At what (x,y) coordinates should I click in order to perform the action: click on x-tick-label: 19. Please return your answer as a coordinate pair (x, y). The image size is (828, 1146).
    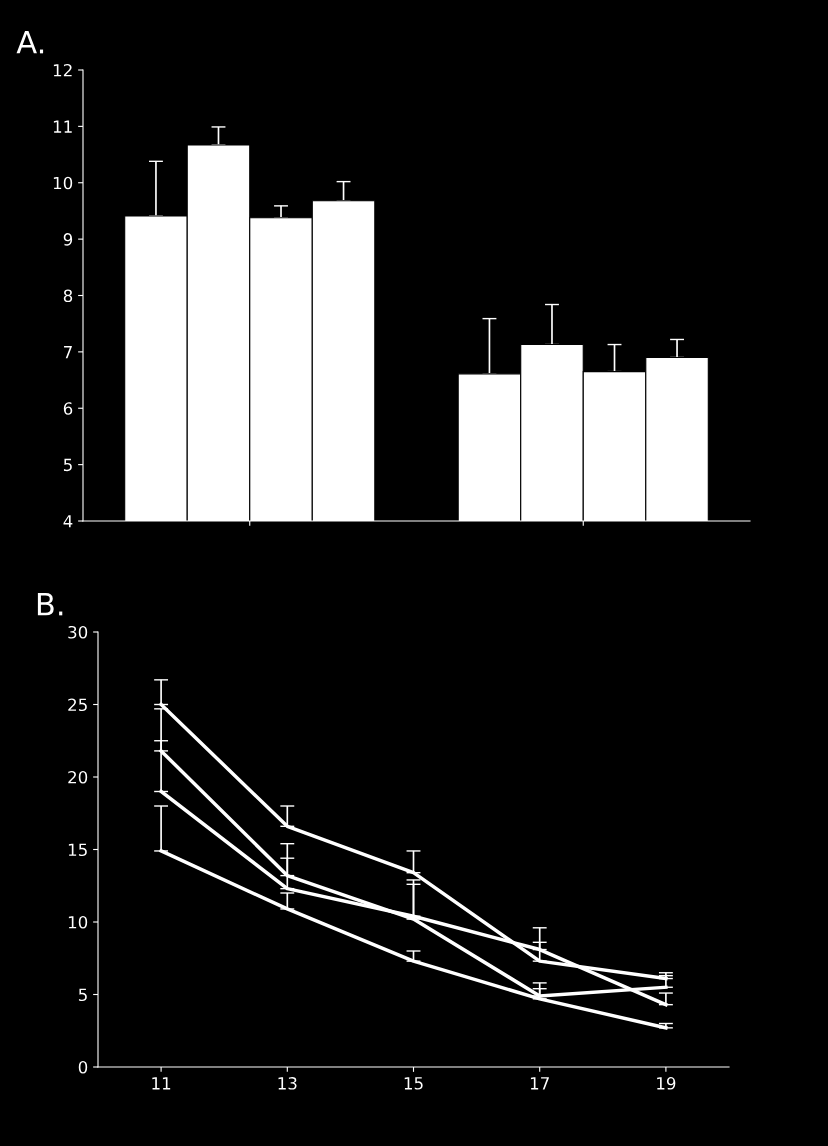
    Looking at the image, I should click on (666, 1083).